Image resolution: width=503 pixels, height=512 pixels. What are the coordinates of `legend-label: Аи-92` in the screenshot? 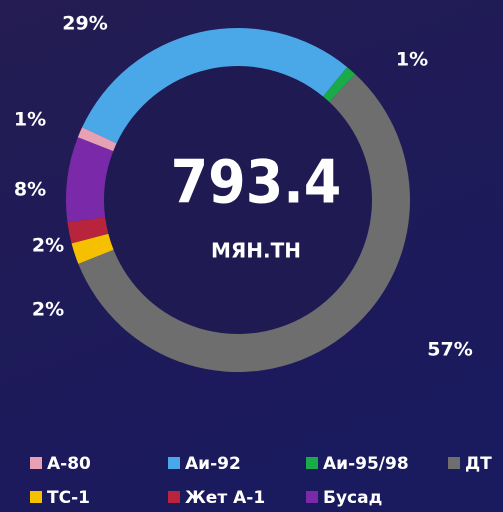 It's located at (213, 464).